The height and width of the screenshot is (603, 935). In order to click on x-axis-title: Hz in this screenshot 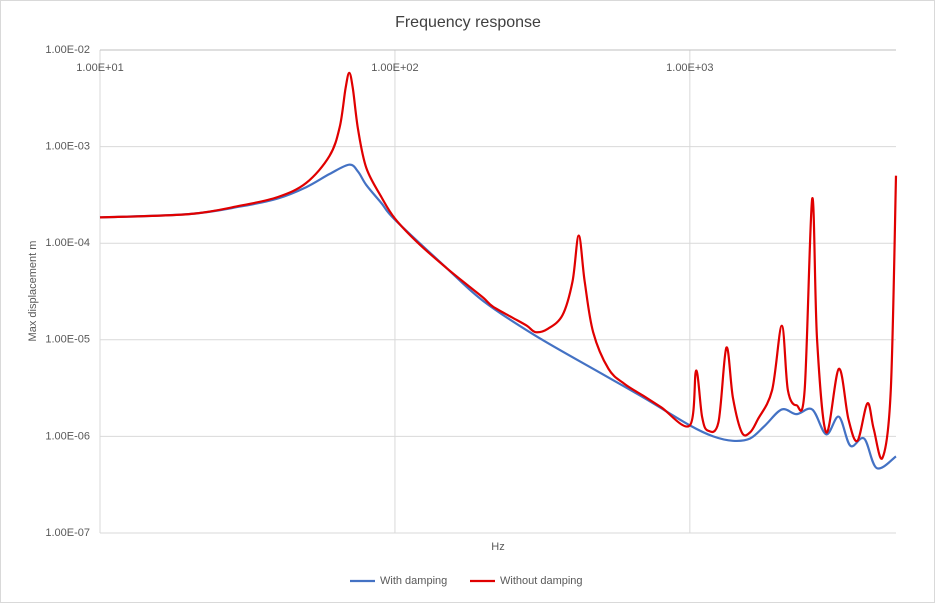, I will do `click(497, 547)`.